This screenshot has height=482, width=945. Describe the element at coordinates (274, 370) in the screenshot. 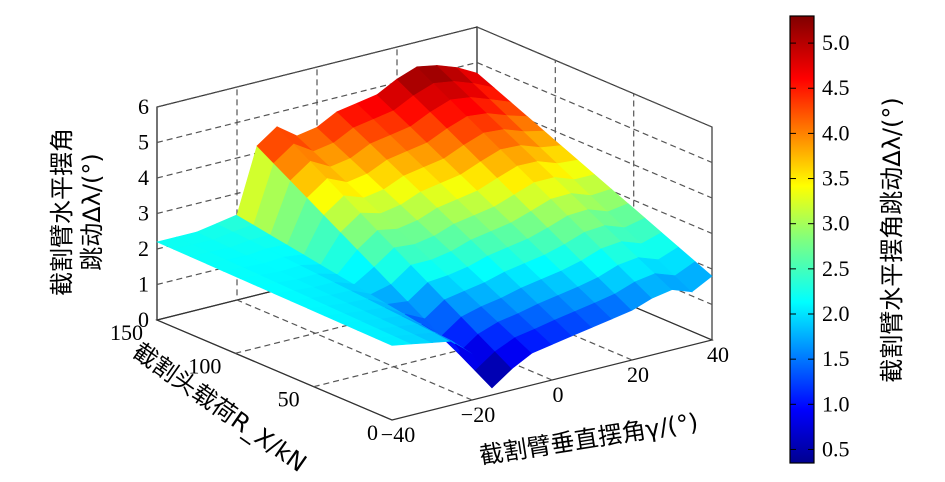

I see `y-axis-line` at that location.